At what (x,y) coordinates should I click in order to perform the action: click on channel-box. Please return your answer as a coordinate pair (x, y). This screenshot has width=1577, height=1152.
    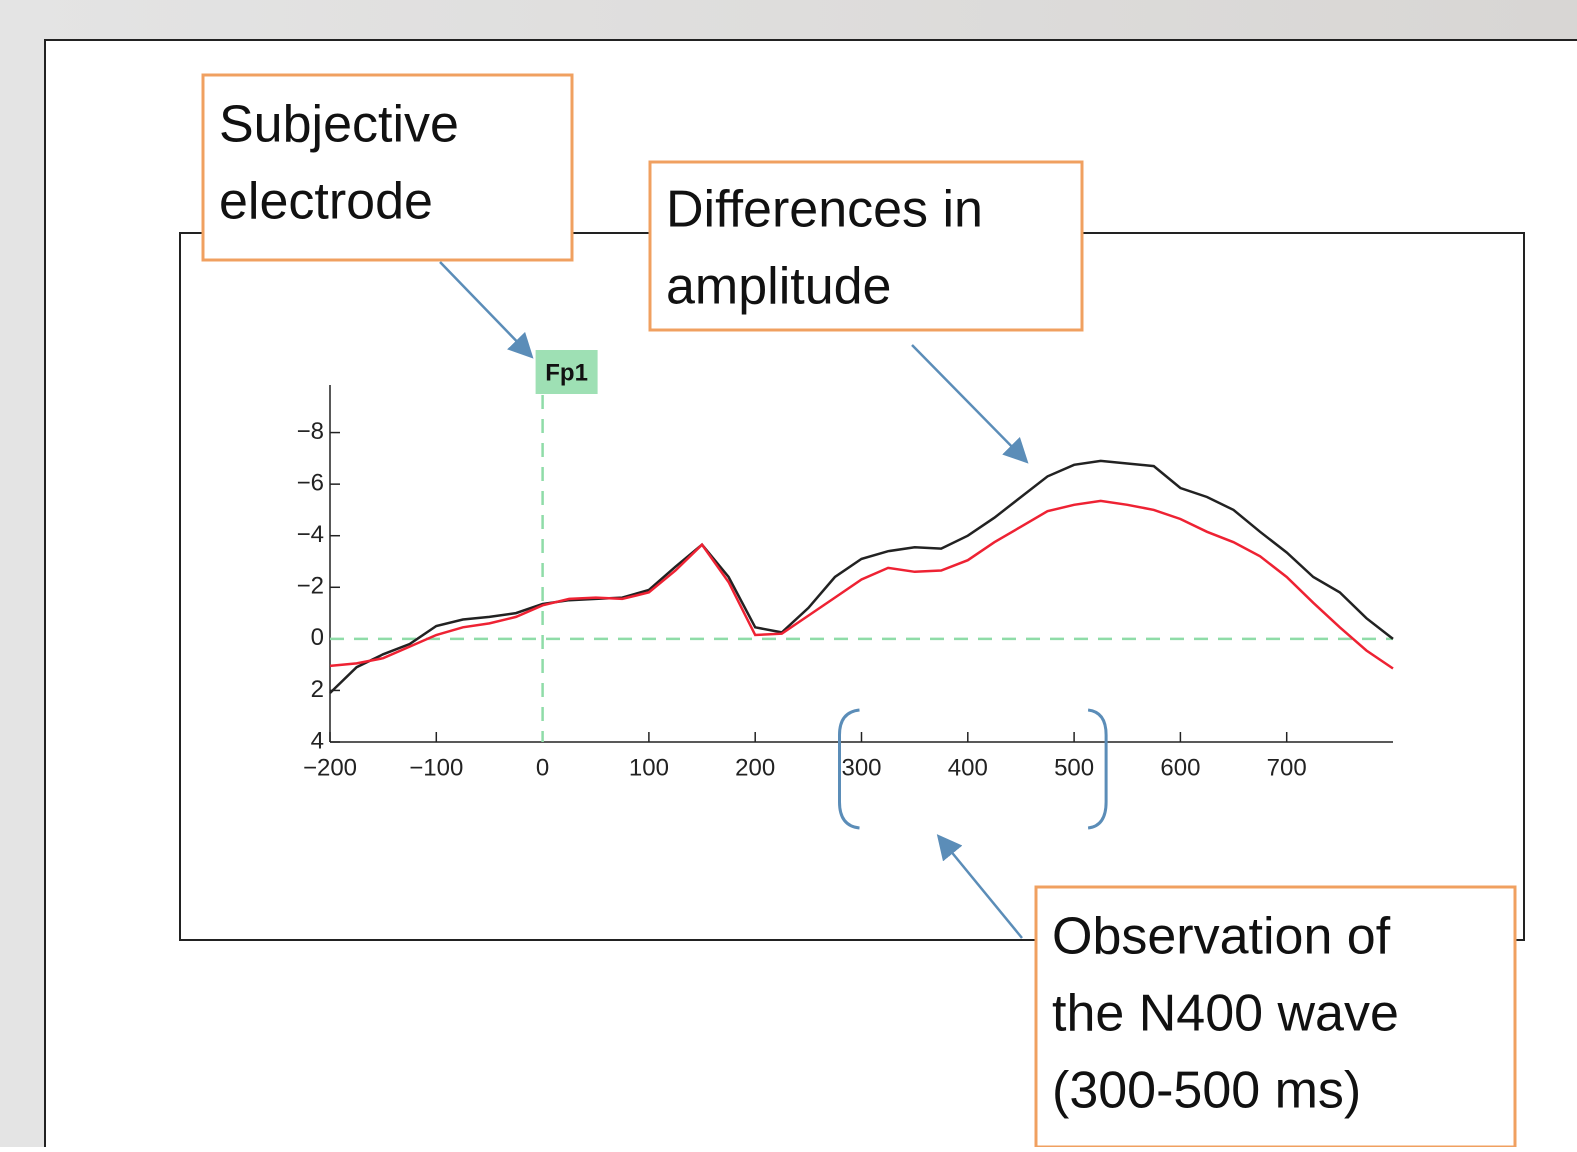
    Looking at the image, I should click on (566, 372).